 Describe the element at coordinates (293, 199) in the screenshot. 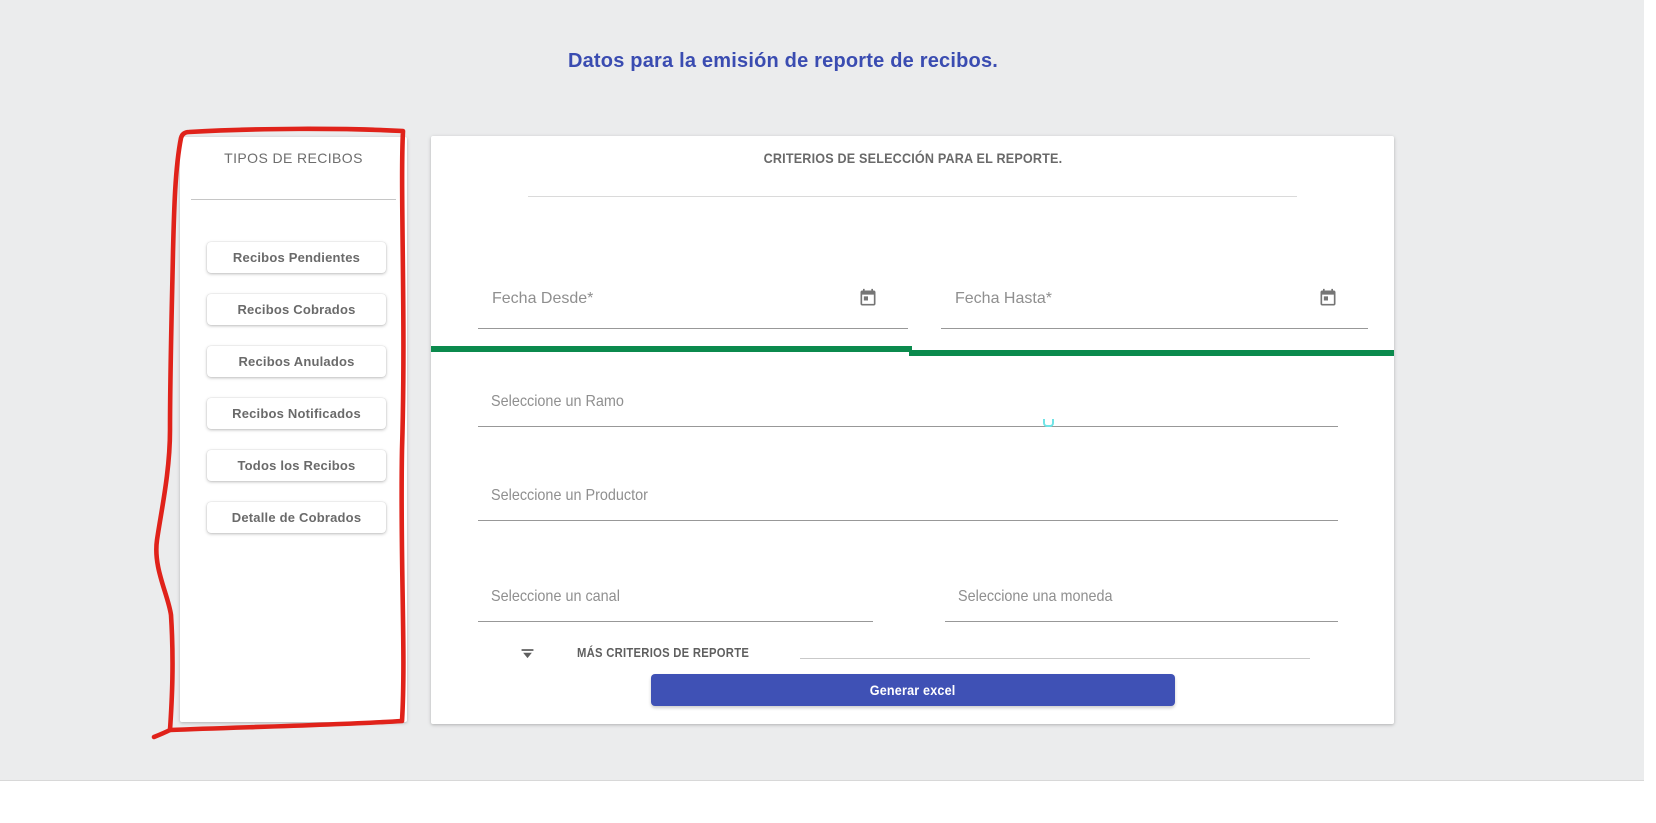

I see `sidebar-divider` at that location.